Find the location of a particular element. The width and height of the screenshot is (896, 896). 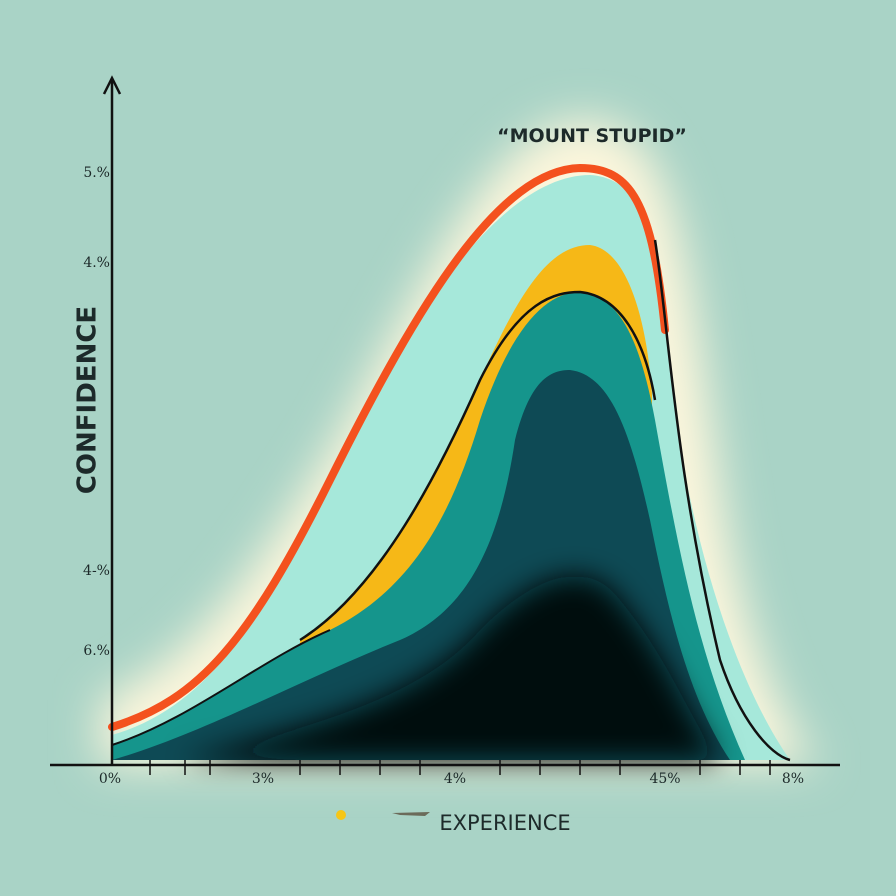

y-tick-label: 6.% is located at coordinates (96, 651).